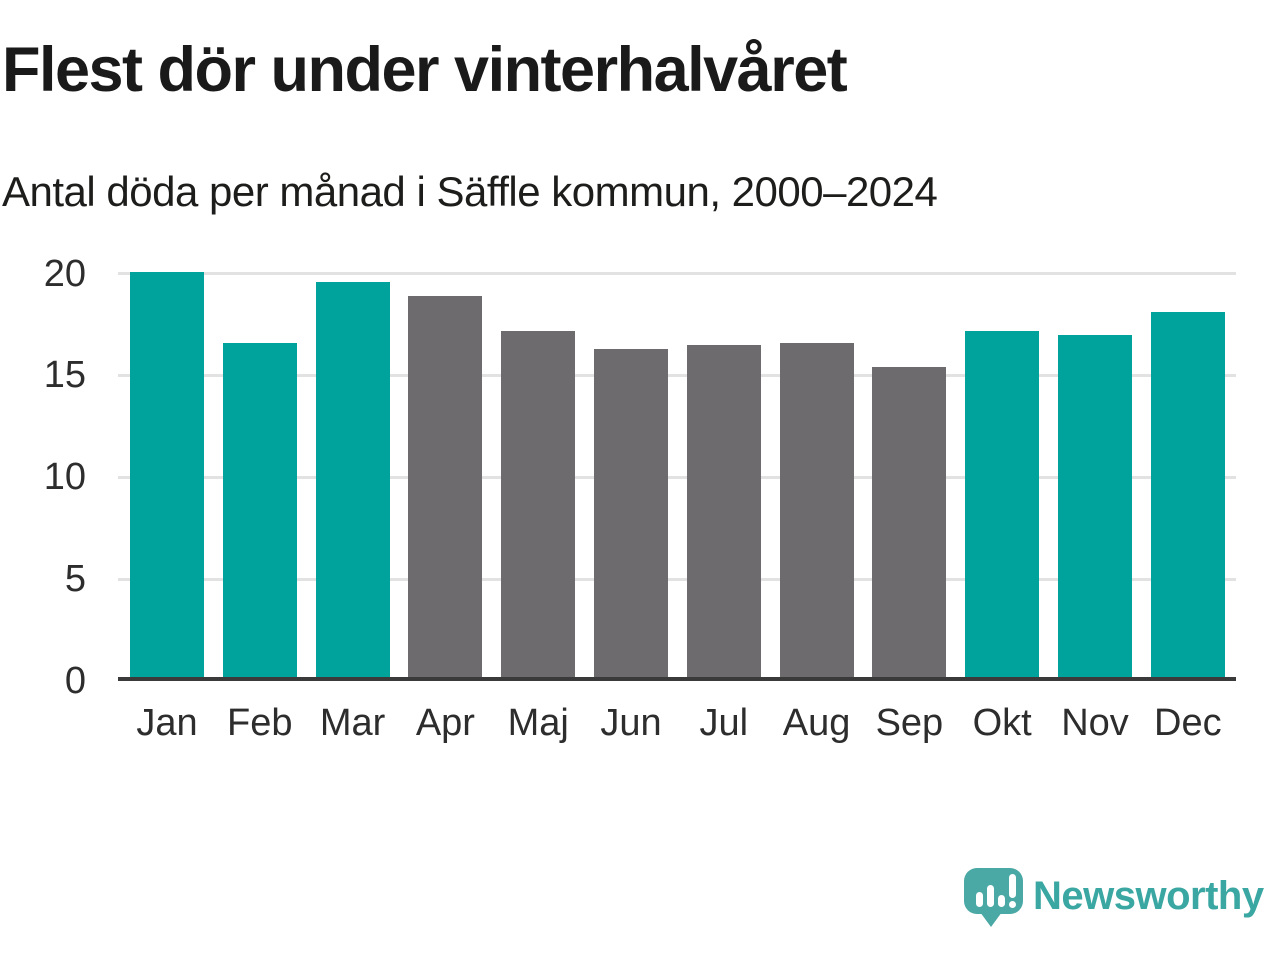 The width and height of the screenshot is (1280, 960). I want to click on logo-exclamation-icon, so click(1012, 886).